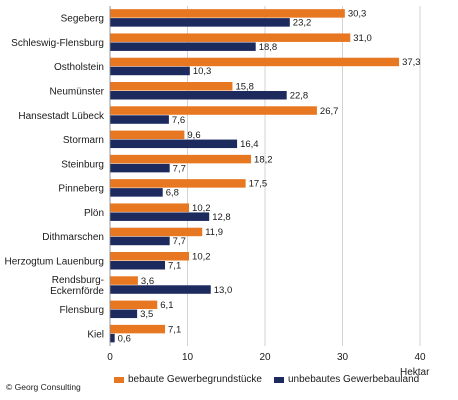 The height and width of the screenshot is (400, 458). I want to click on category-label: Schleswig-Flensburg, so click(57, 43).